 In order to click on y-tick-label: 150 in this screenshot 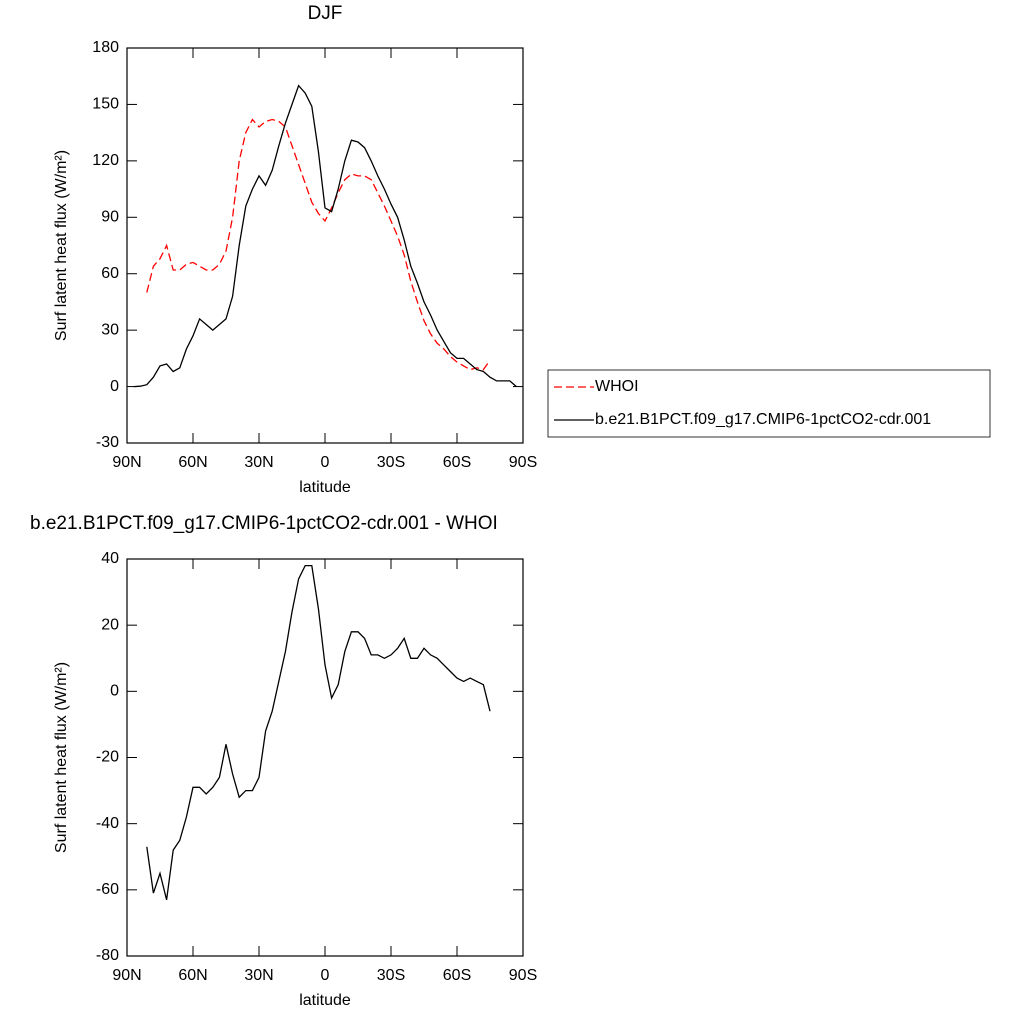, I will do `click(105, 104)`.